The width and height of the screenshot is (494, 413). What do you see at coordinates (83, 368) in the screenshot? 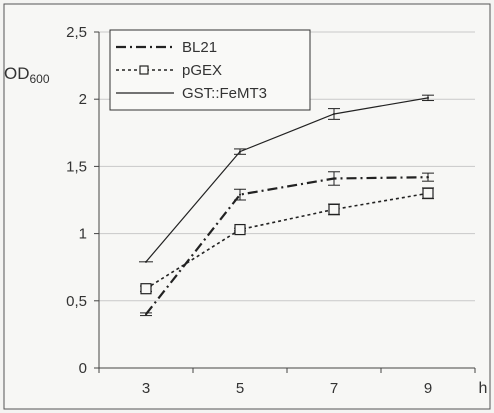
I see `y-tick-label: 0` at bounding box center [83, 368].